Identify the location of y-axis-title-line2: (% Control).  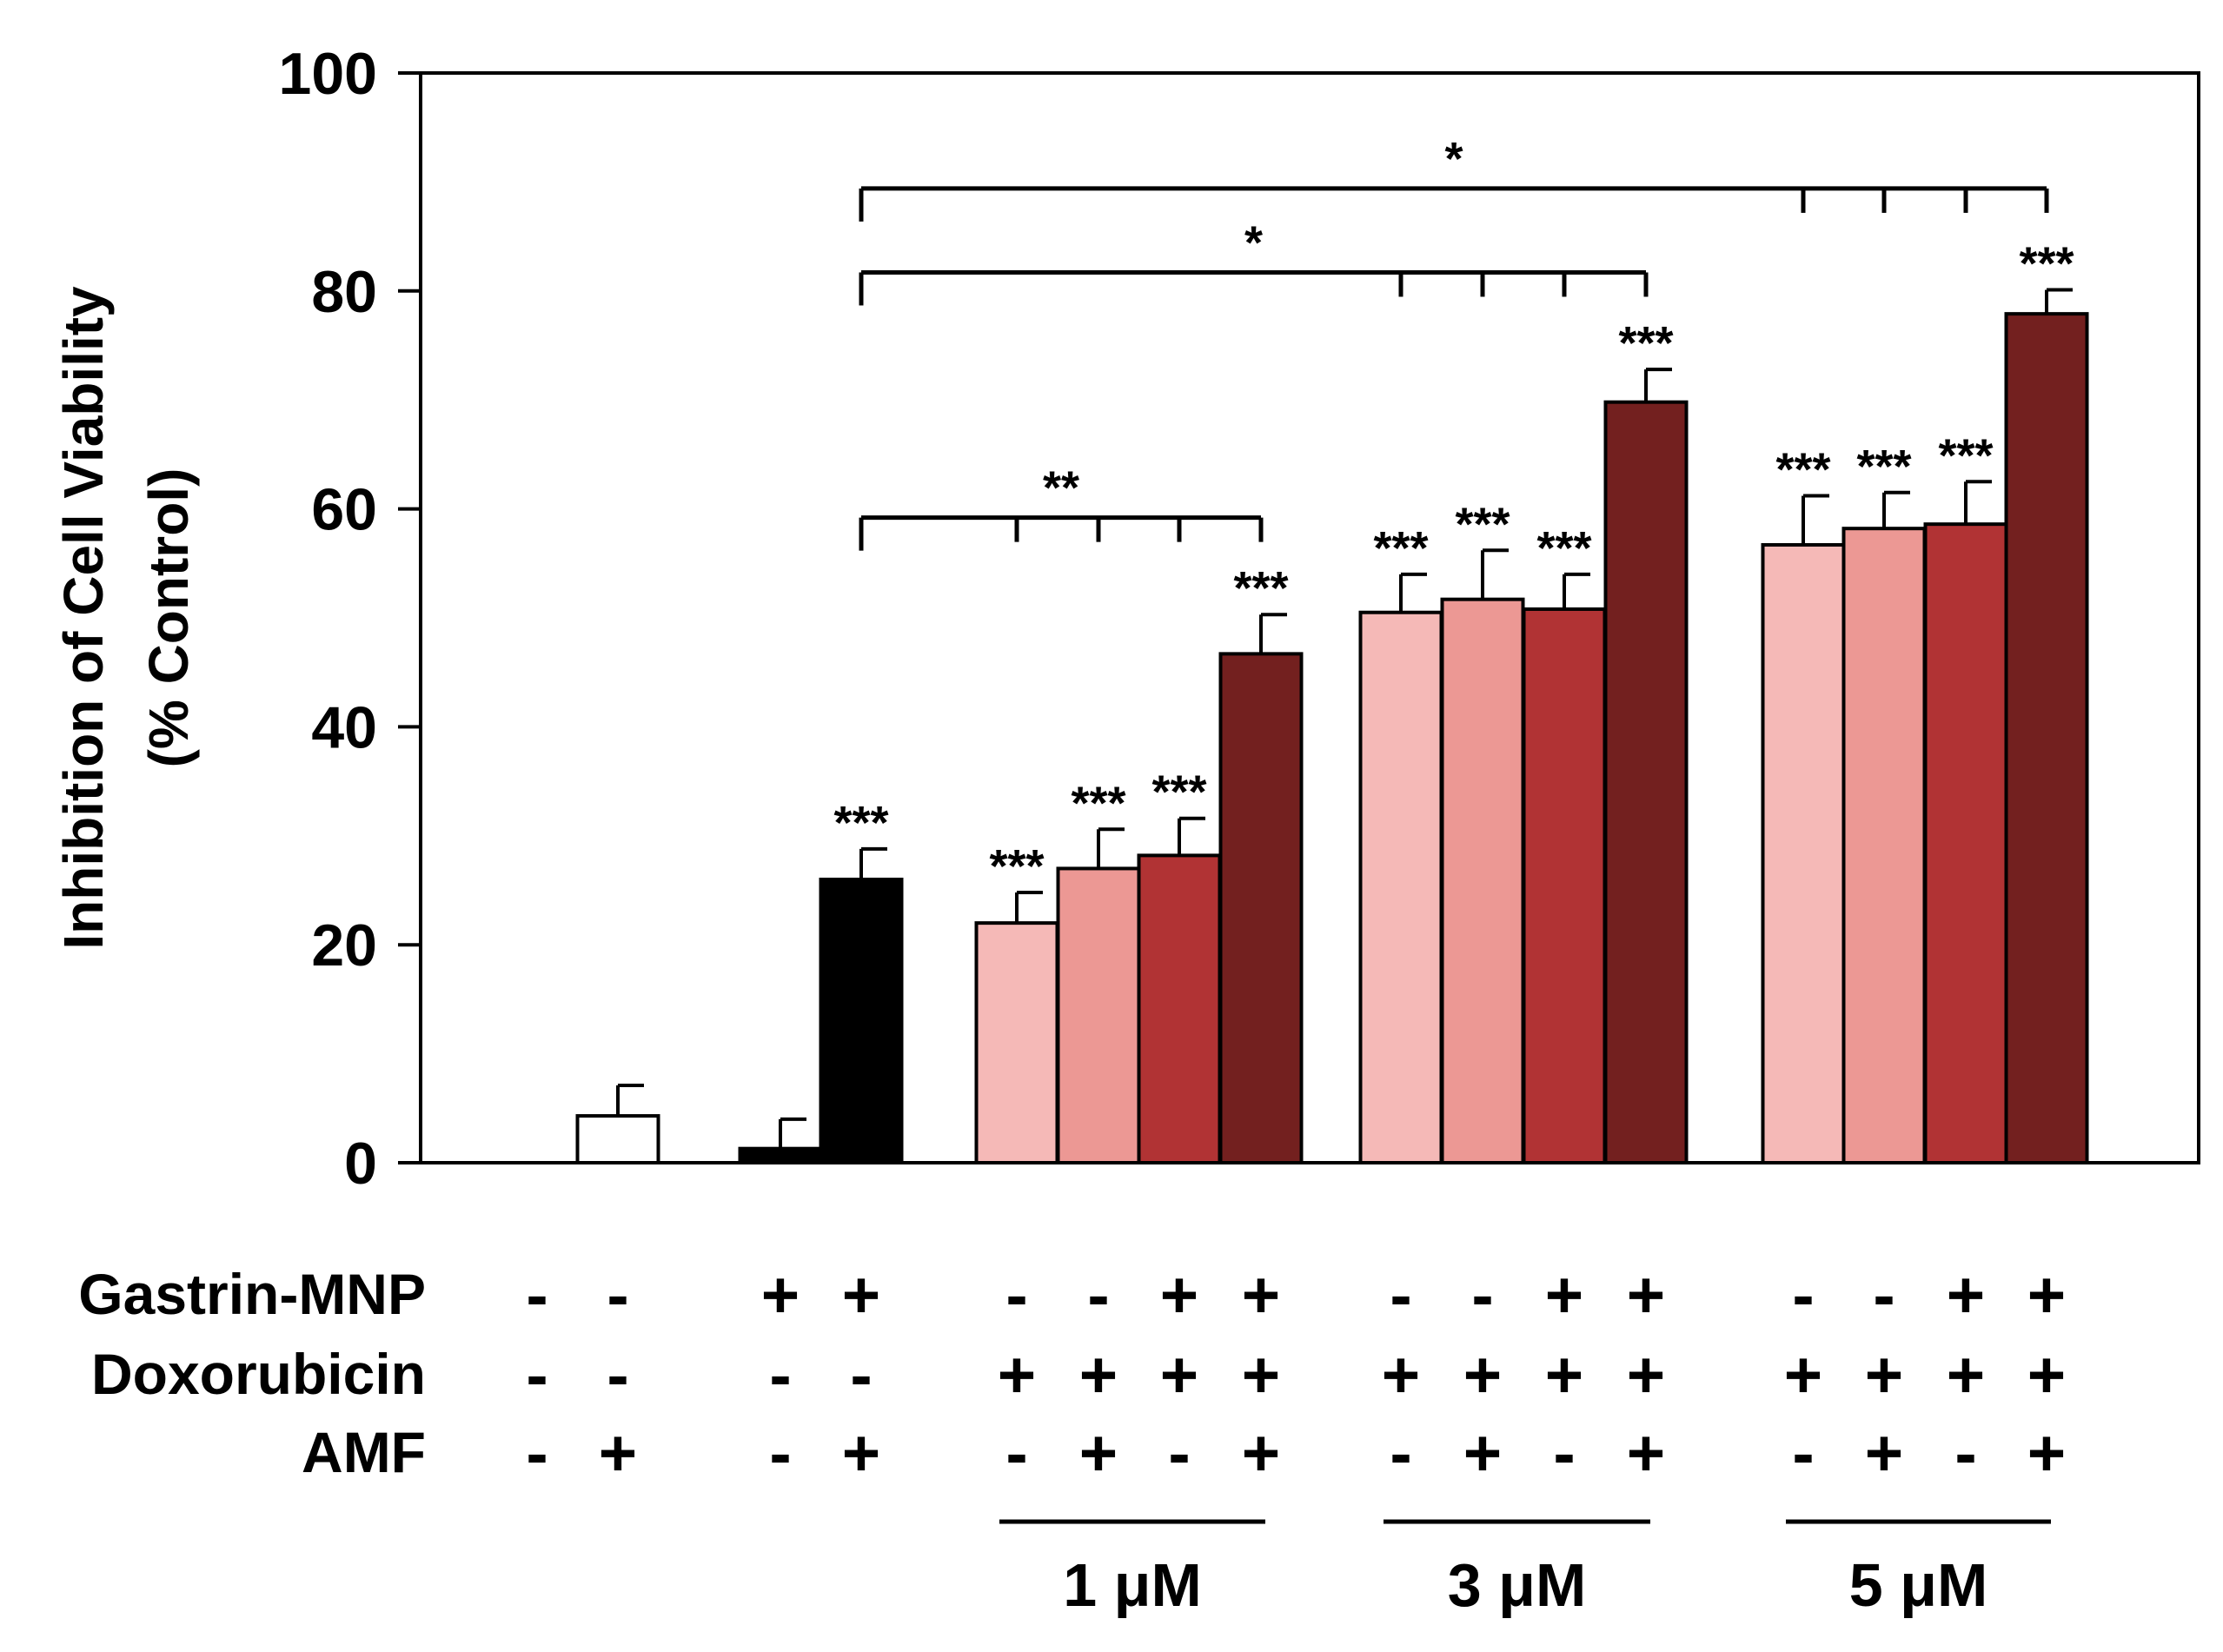
(168, 618).